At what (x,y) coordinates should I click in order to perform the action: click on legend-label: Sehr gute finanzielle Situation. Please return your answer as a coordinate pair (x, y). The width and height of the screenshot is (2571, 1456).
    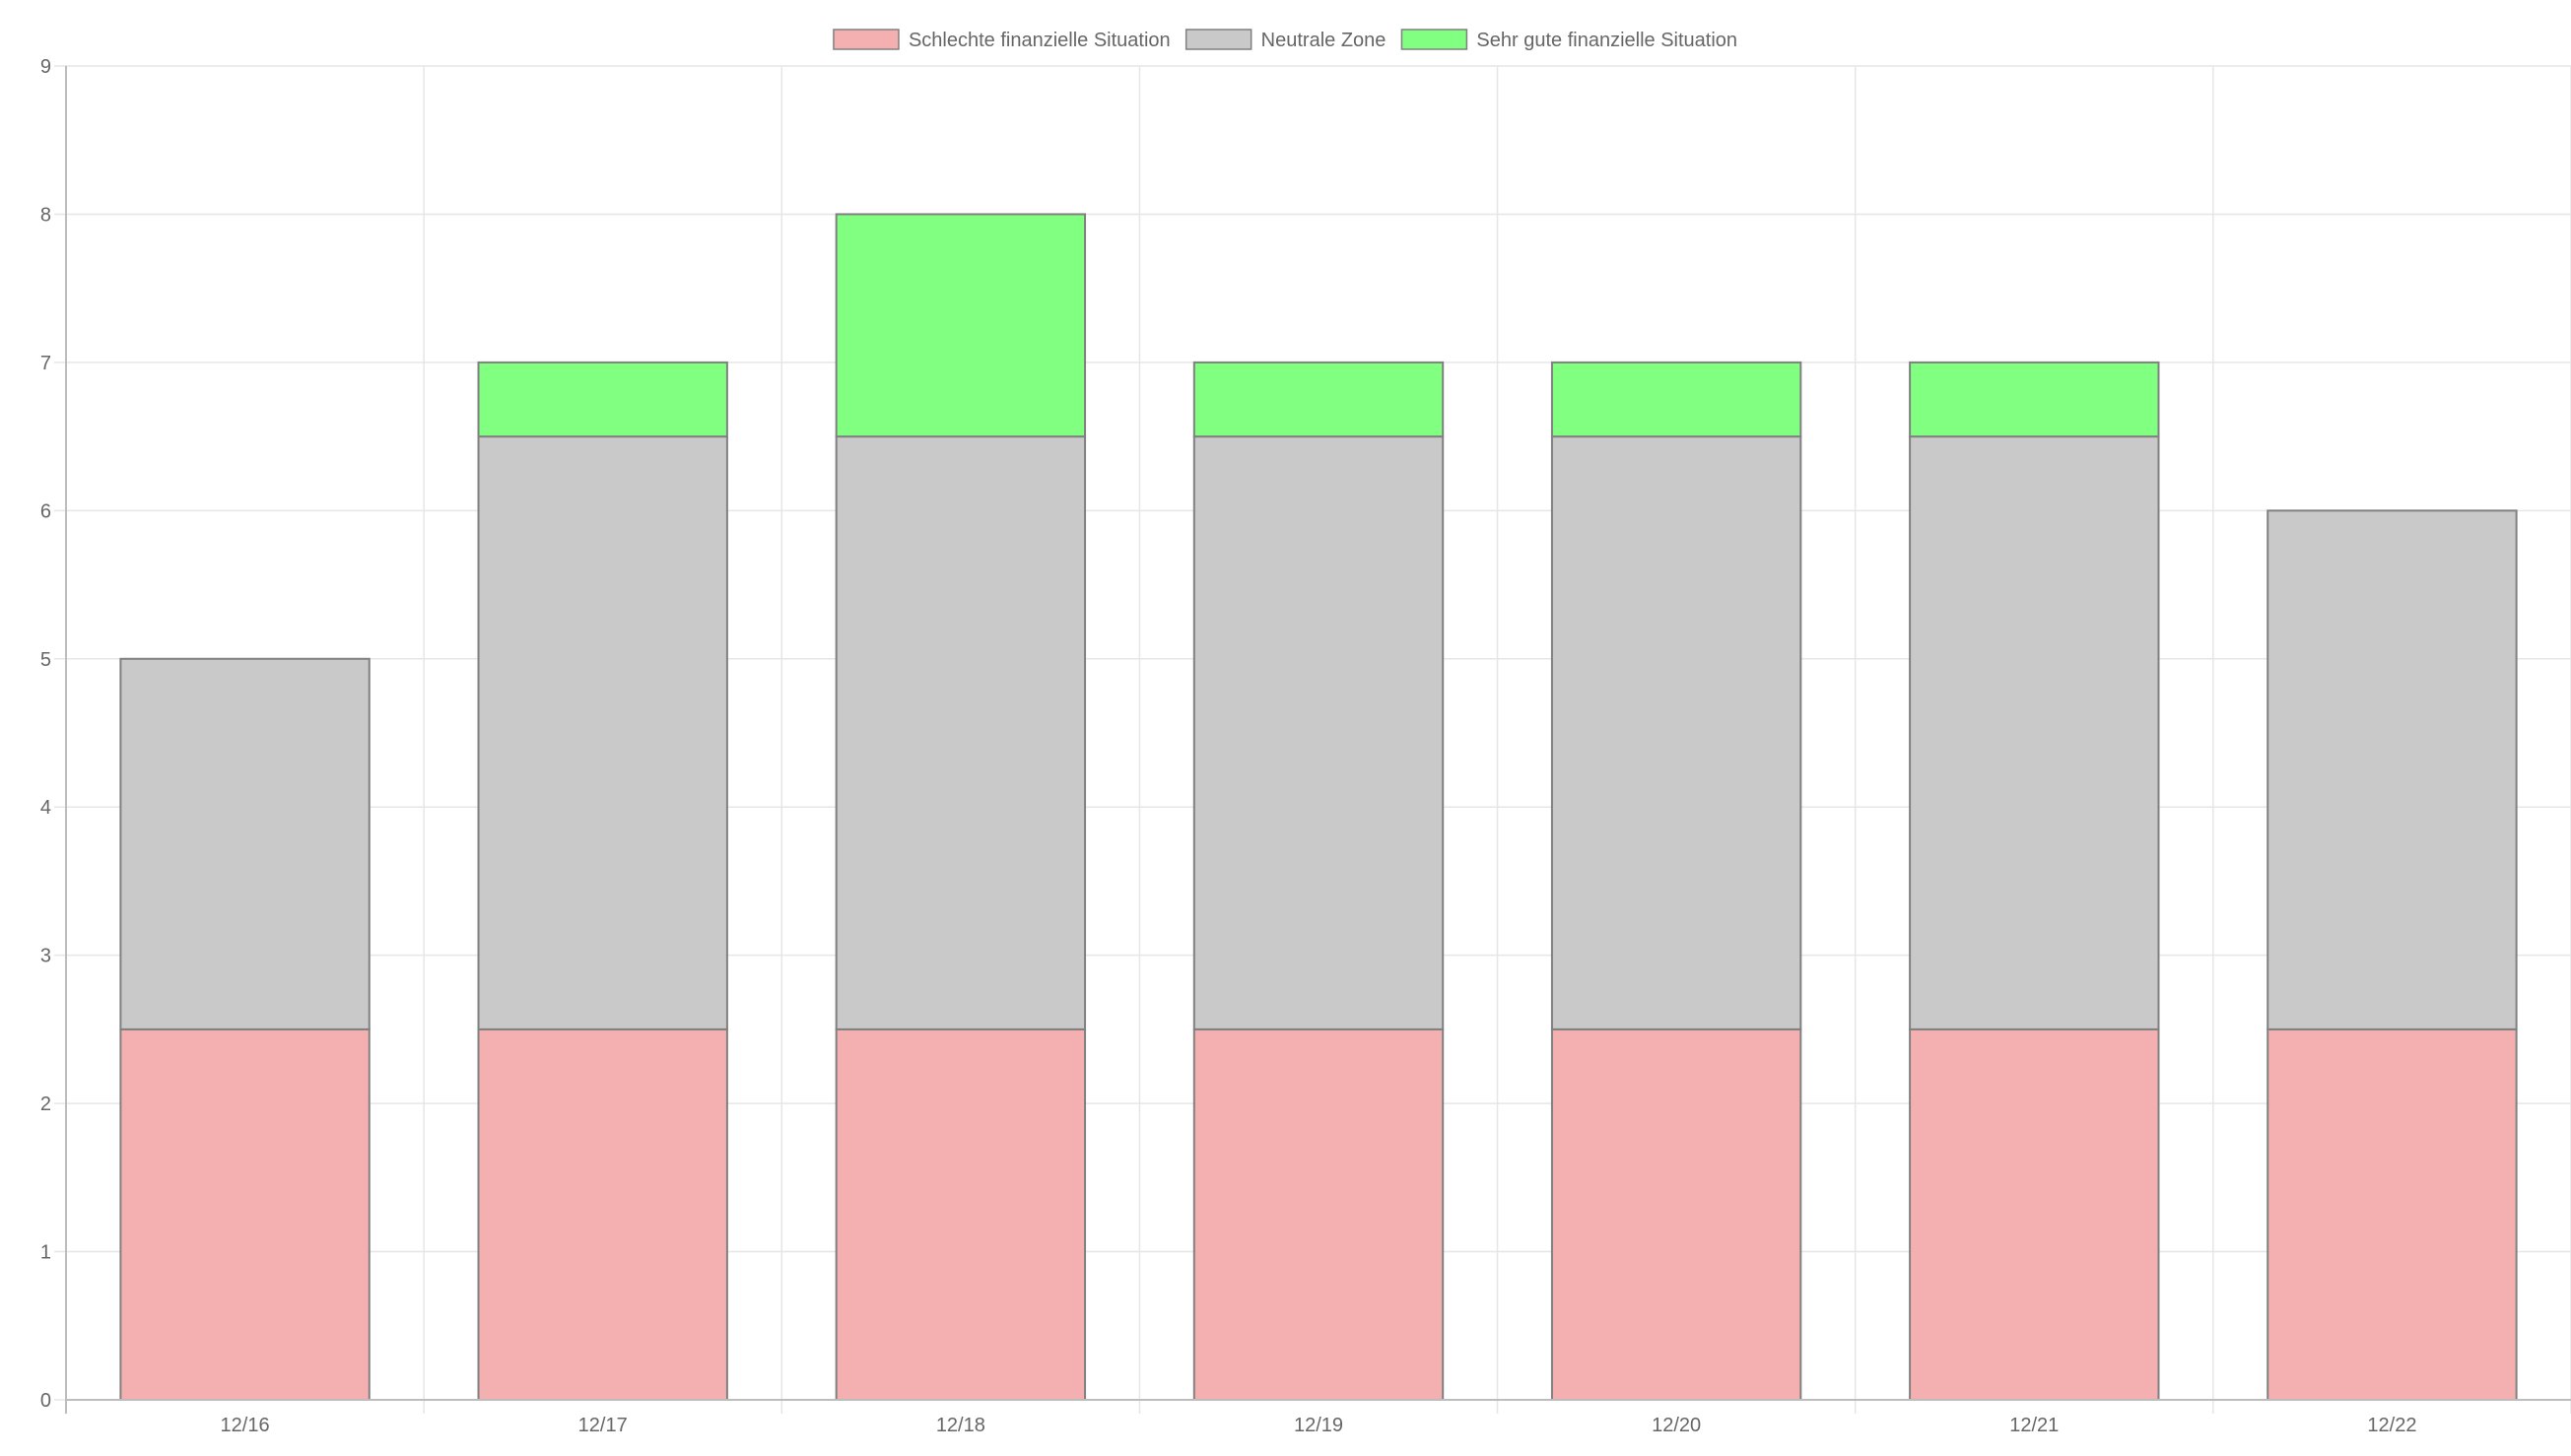
    Looking at the image, I should click on (1606, 40).